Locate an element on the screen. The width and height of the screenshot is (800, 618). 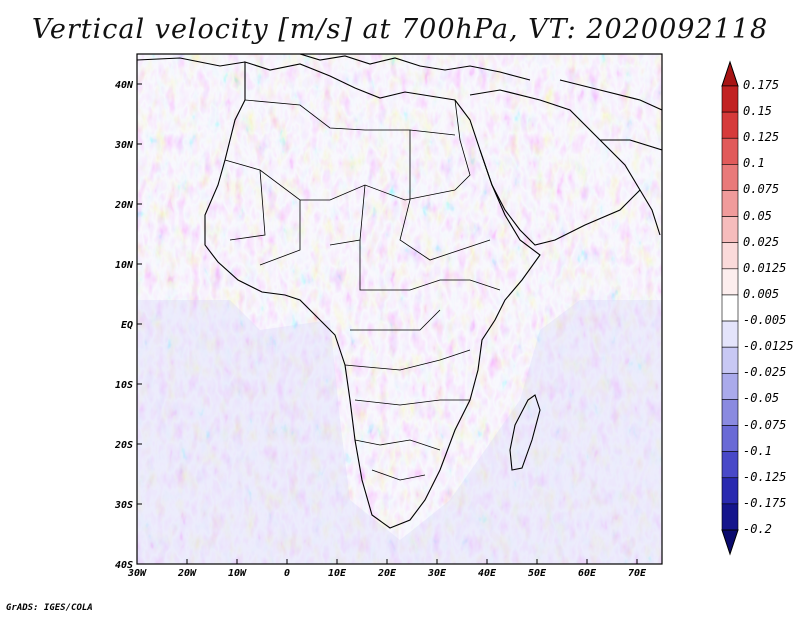
colorbar-level-label: -0.025 is located at coordinates (765, 372).